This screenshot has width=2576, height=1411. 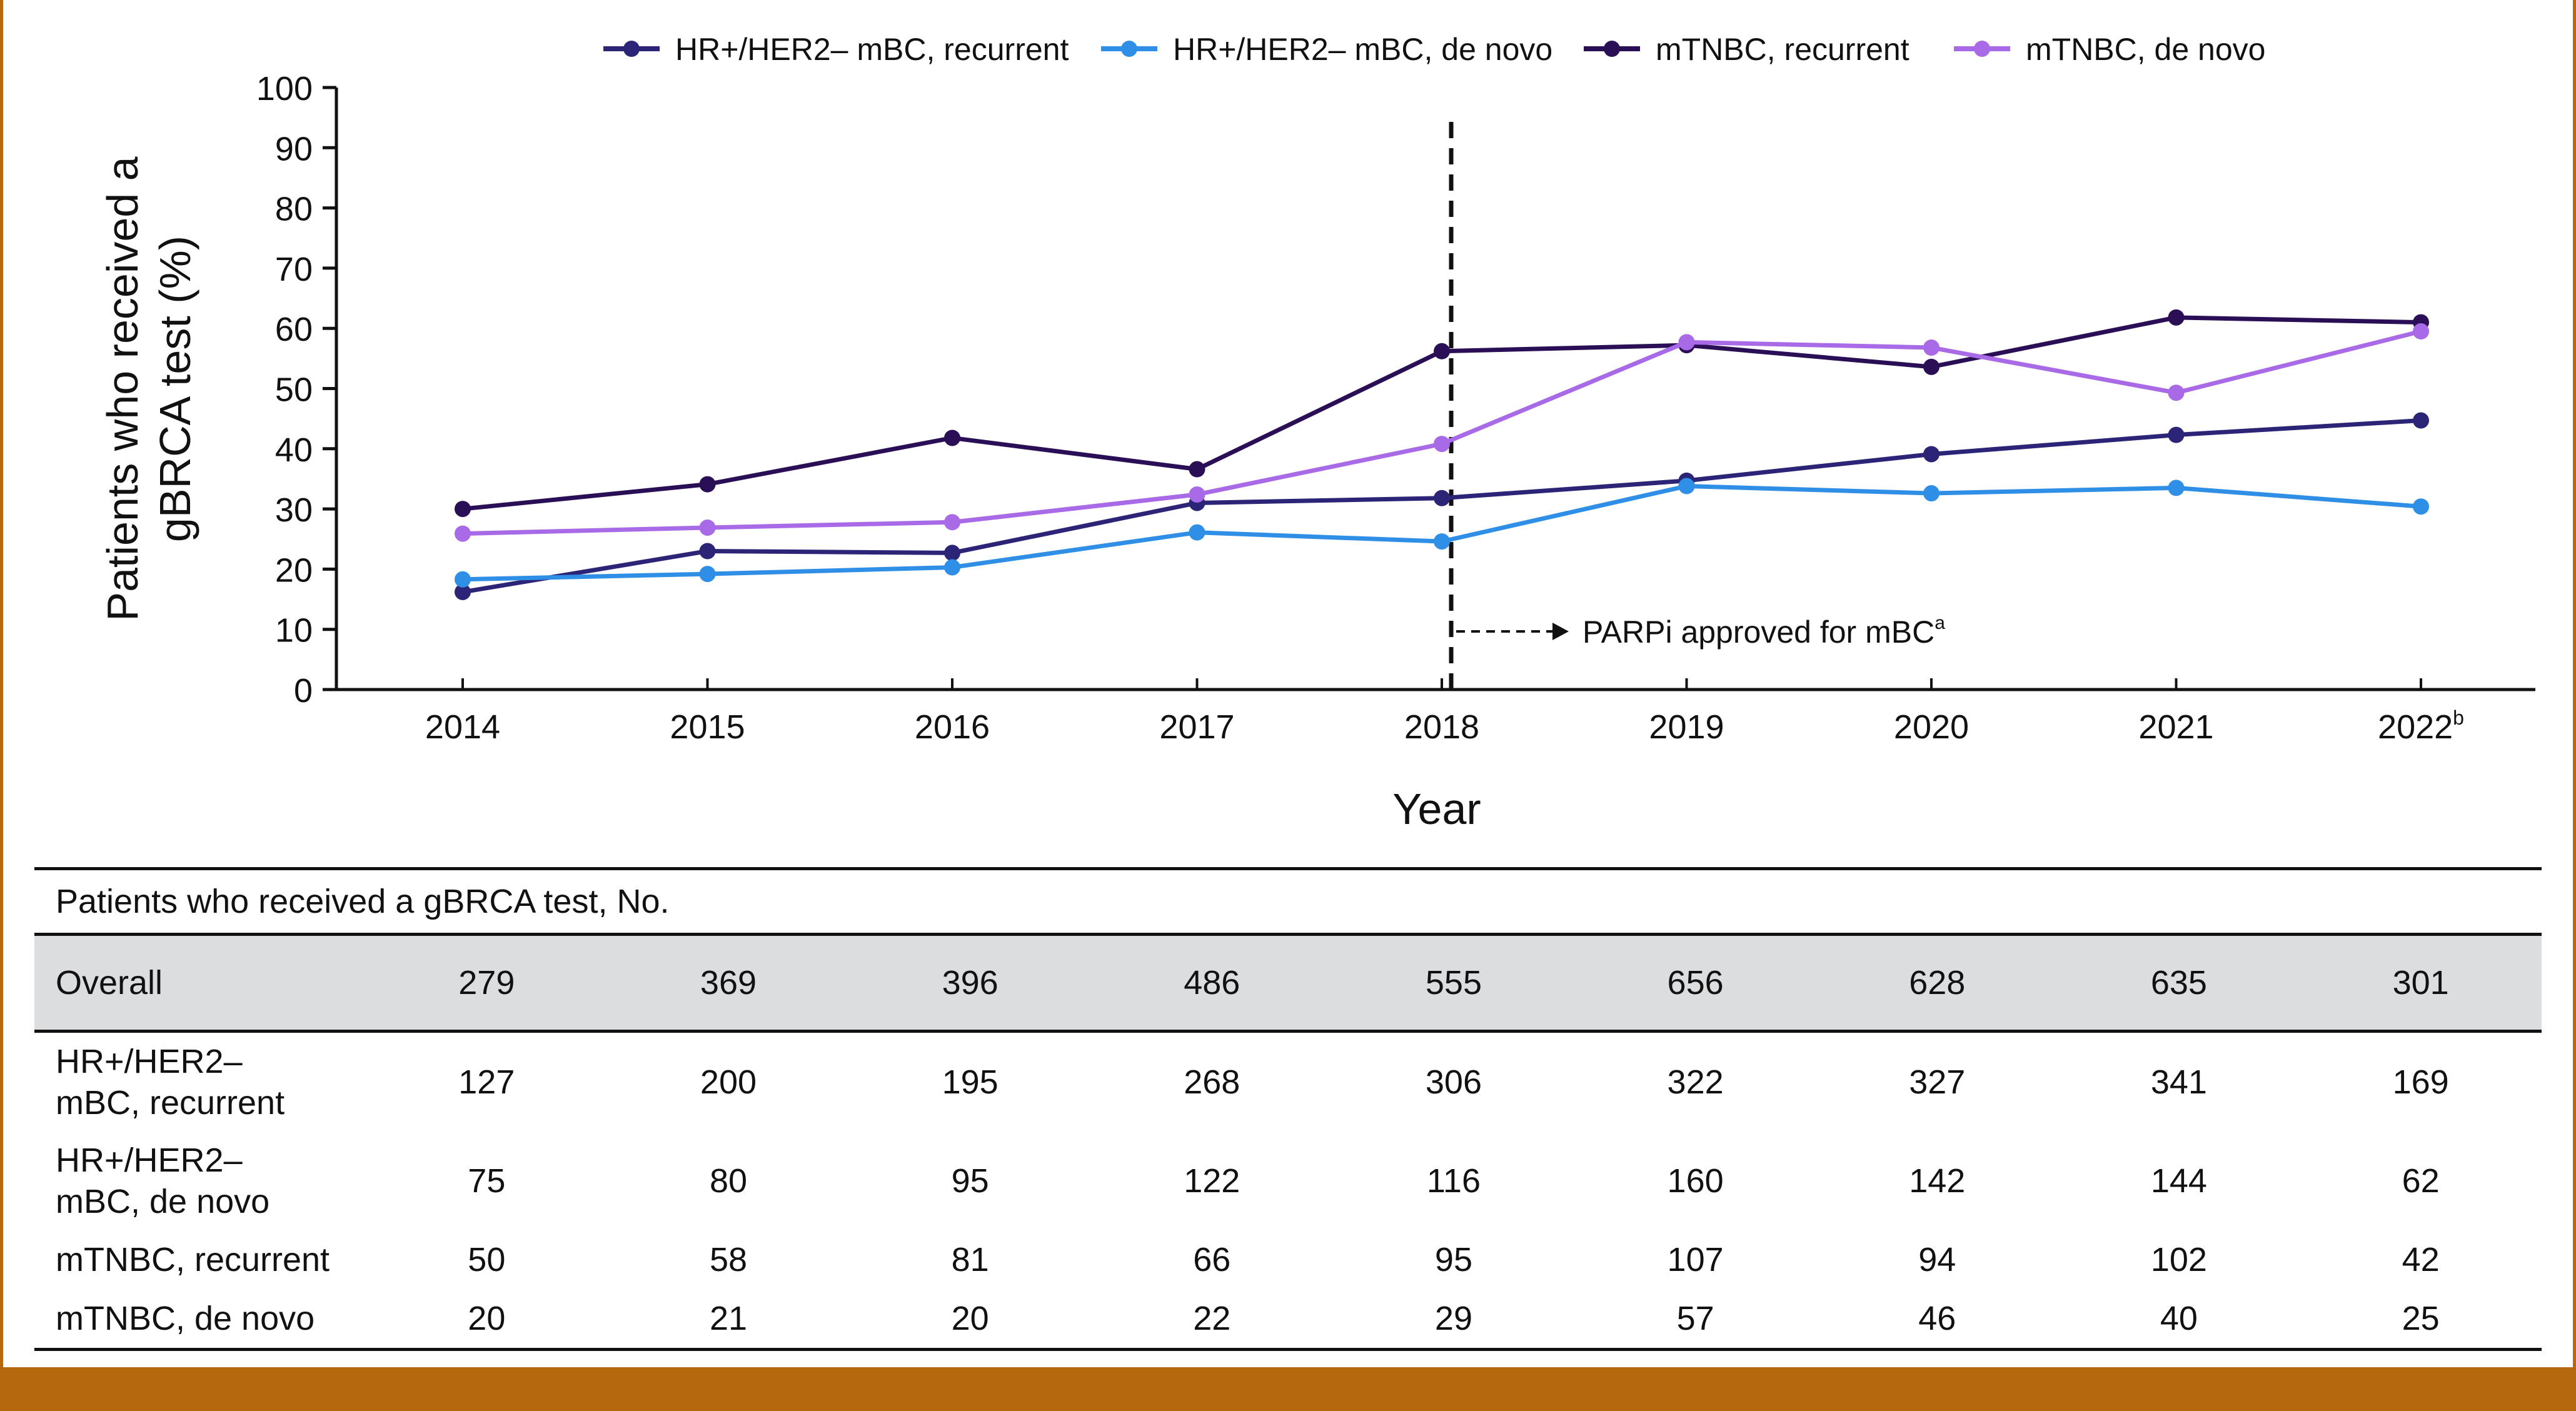 What do you see at coordinates (1937, 1181) in the screenshot?
I see `table-cell: 142` at bounding box center [1937, 1181].